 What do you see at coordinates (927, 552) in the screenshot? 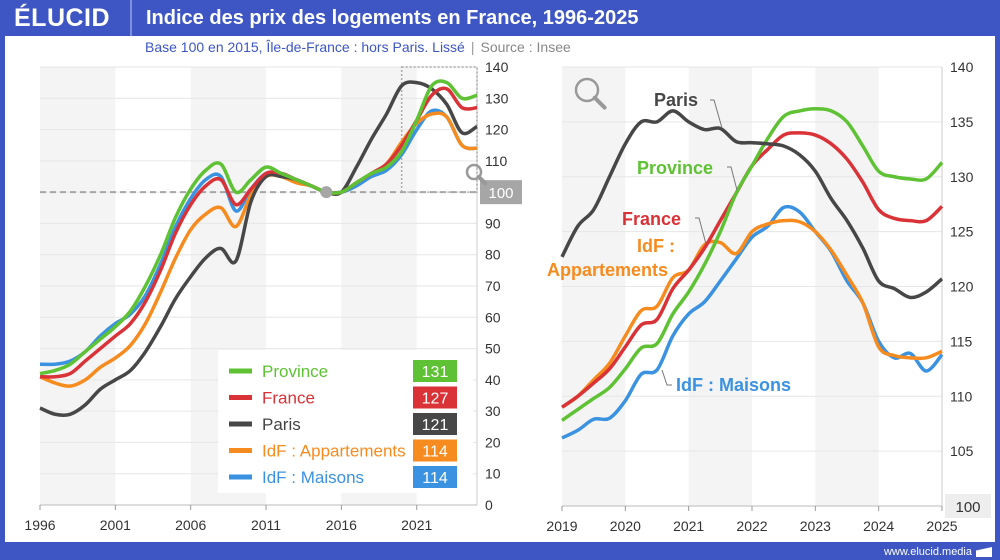
I see `footer-url: www.elucid.media` at bounding box center [927, 552].